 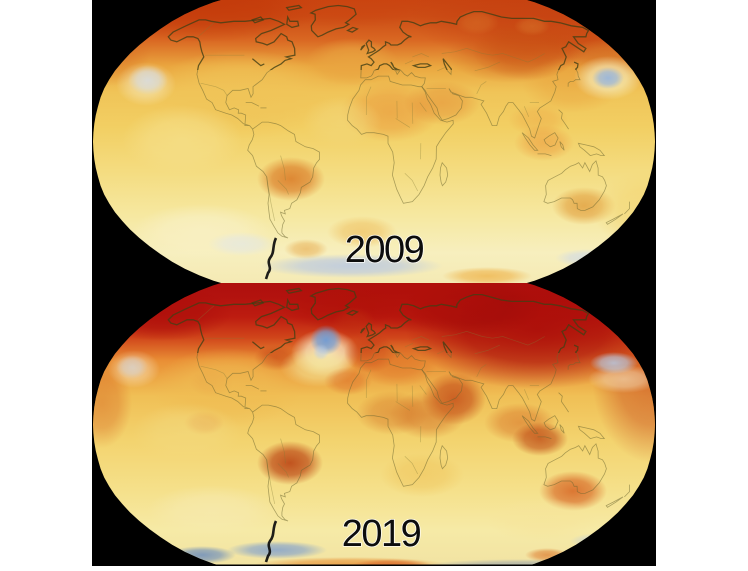 I want to click on svg-text: 2009, so click(x=384, y=250).